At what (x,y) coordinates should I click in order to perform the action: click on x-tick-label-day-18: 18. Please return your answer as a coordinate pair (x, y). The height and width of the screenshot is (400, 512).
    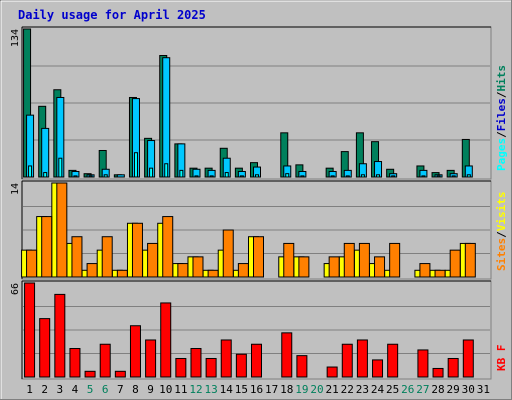
    Looking at the image, I should click on (286, 389).